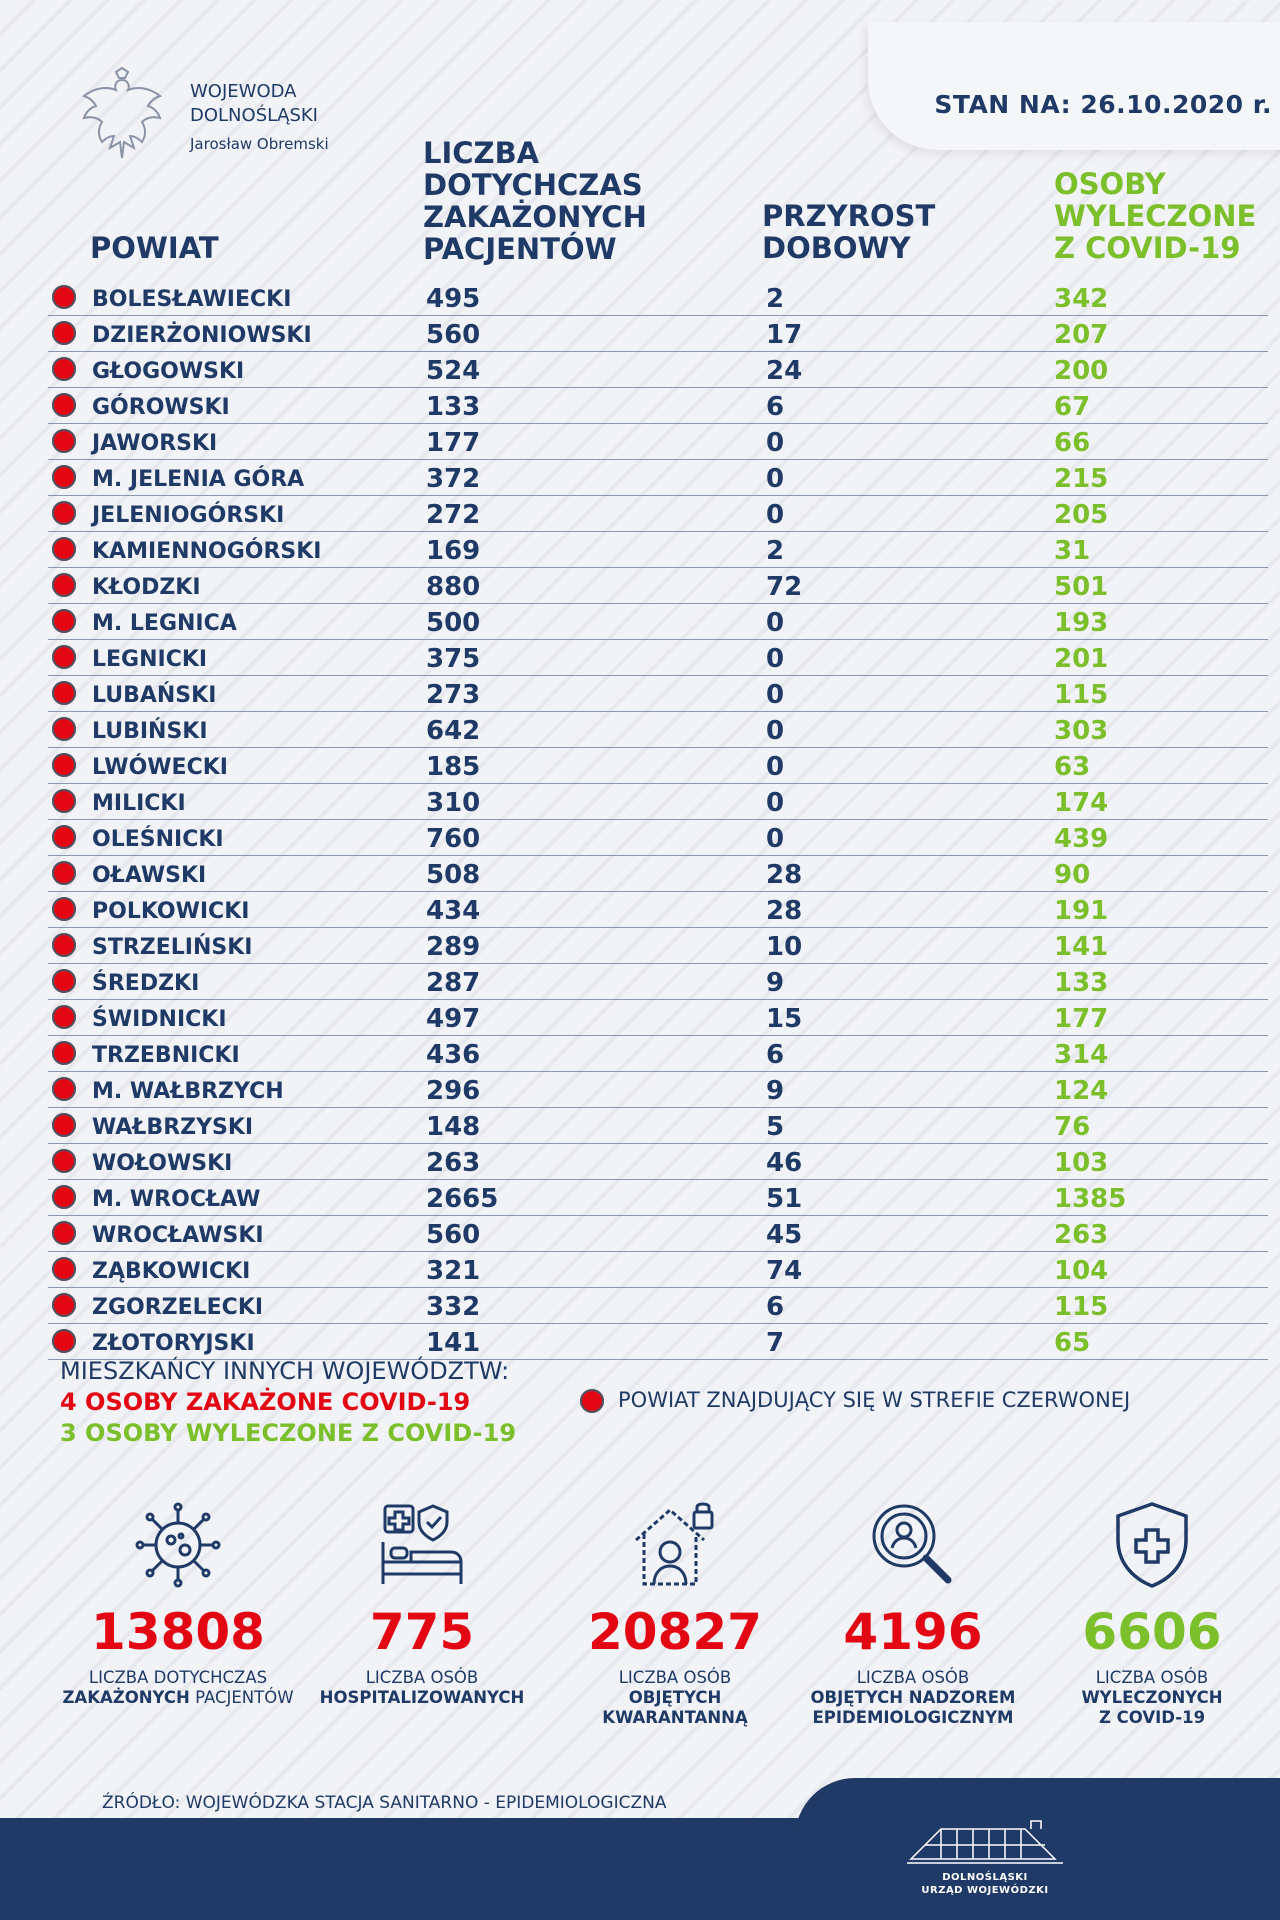  Describe the element at coordinates (1090, 1199) in the screenshot. I see `recovered-value: 1385` at that location.